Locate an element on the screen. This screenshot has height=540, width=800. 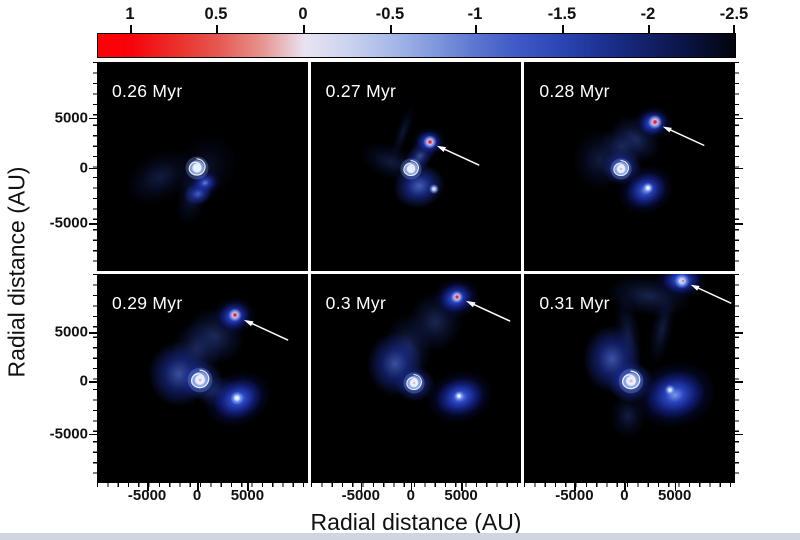
time-label: 0.3 Myr is located at coordinates (356, 303).